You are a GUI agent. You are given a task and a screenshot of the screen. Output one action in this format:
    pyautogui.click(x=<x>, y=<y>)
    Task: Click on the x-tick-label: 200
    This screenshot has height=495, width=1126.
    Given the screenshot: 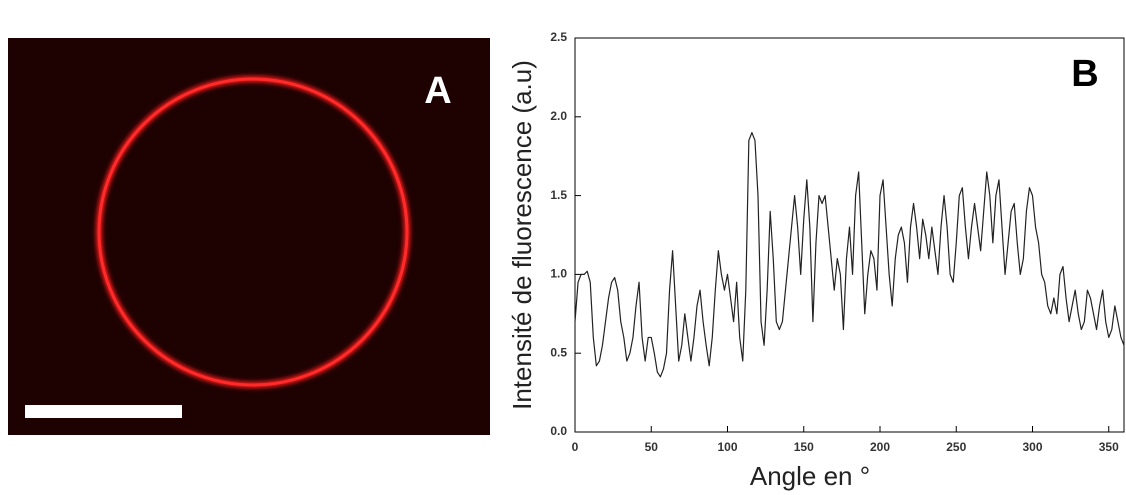 What is the action you would take?
    pyautogui.click(x=880, y=447)
    